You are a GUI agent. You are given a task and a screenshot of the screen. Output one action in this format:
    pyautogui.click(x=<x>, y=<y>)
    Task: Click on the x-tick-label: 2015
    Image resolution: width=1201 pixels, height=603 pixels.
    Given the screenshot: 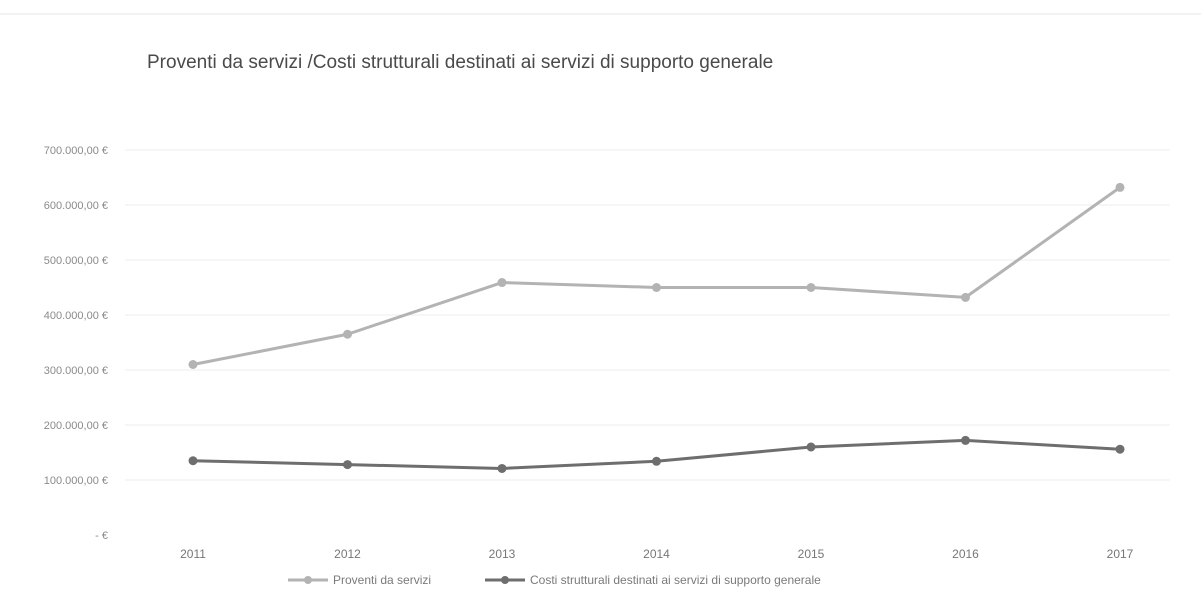 What is the action you would take?
    pyautogui.click(x=811, y=554)
    